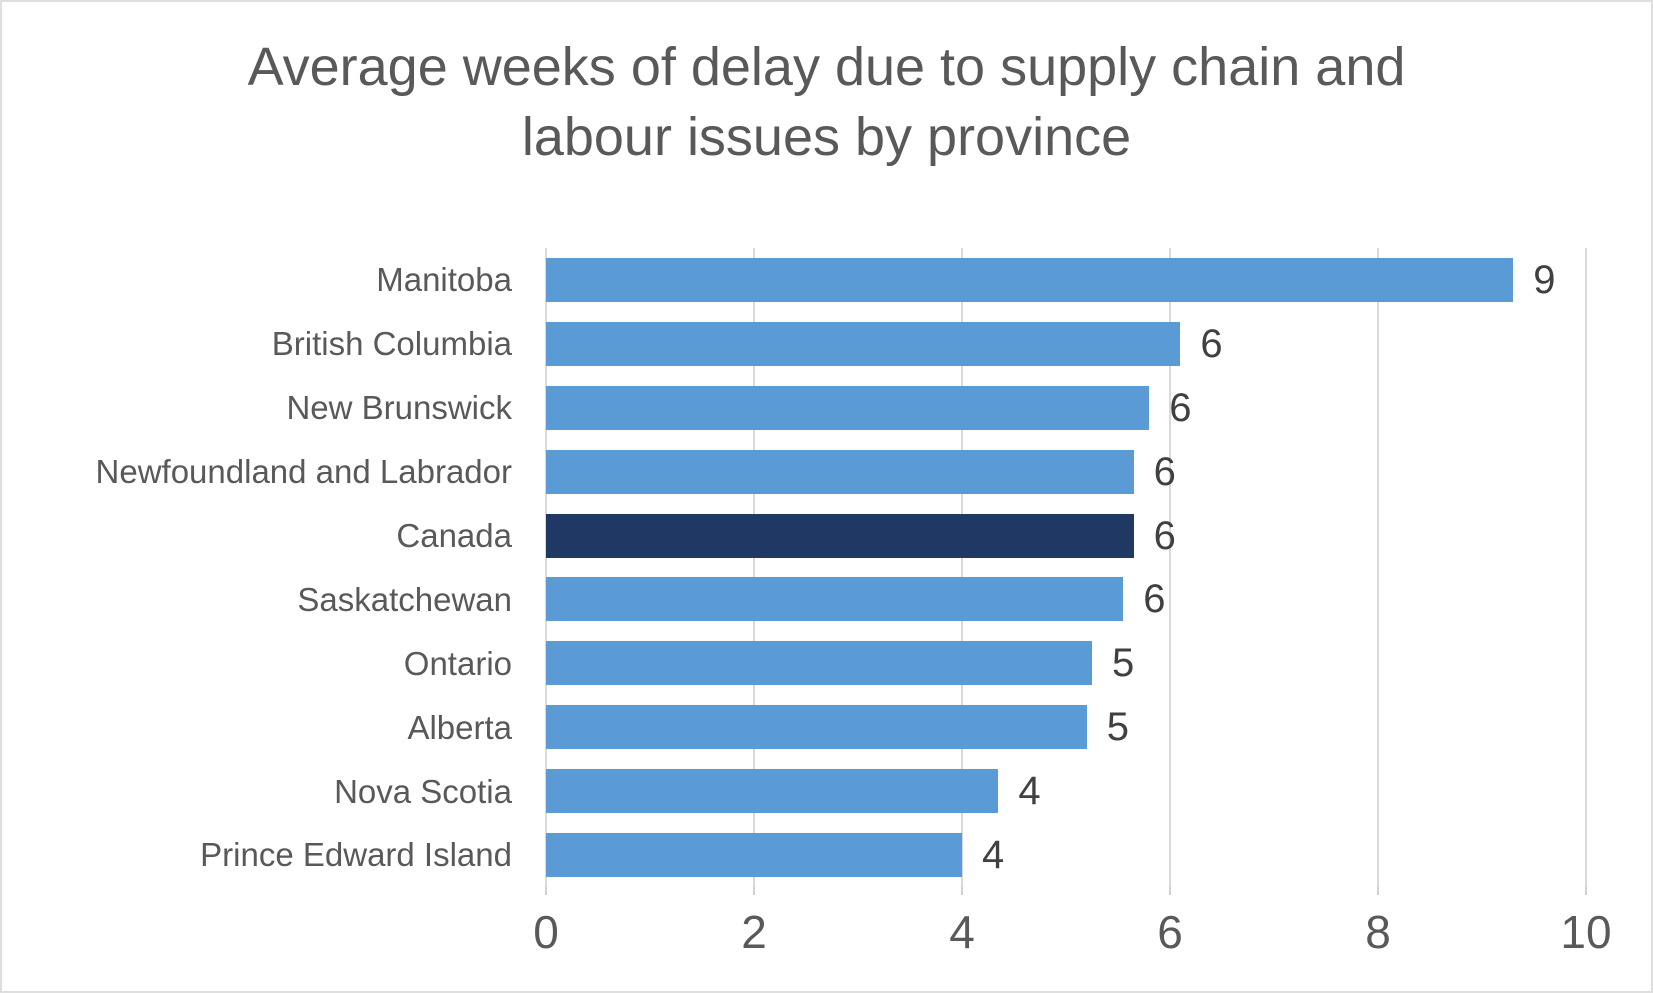 The width and height of the screenshot is (1653, 993). Describe the element at coordinates (1164, 471) in the screenshot. I see `data-label-newfoundland-and-labrador: 6` at that location.